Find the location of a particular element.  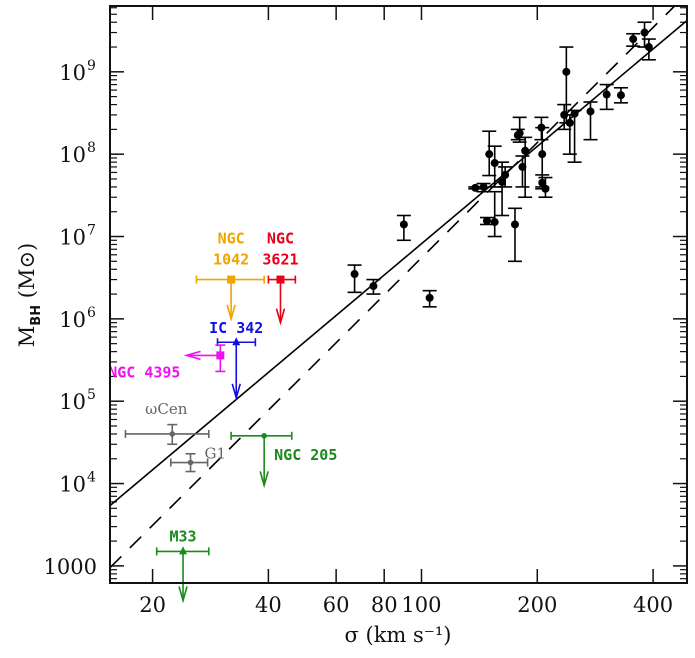

series--cen: ωCen is located at coordinates (167, 423).